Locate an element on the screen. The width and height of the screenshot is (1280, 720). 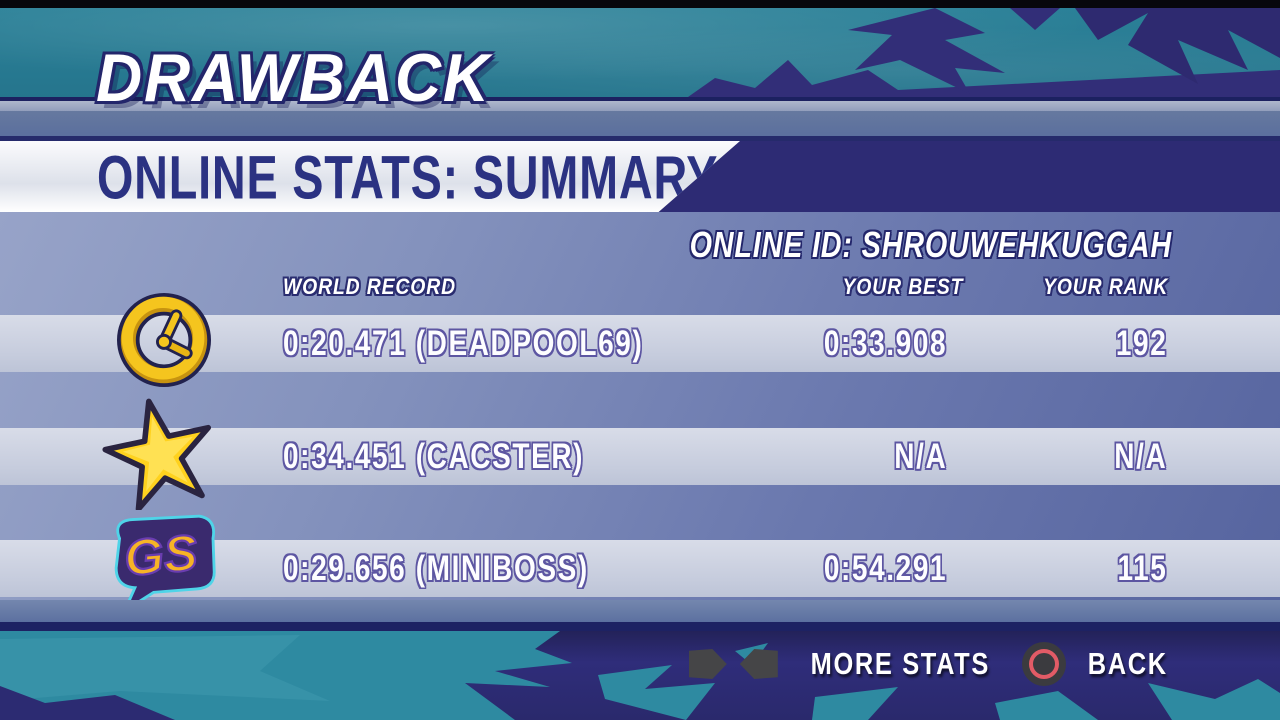
online-id-value: SHROUWEHKUGGAH is located at coordinates (1016, 244).